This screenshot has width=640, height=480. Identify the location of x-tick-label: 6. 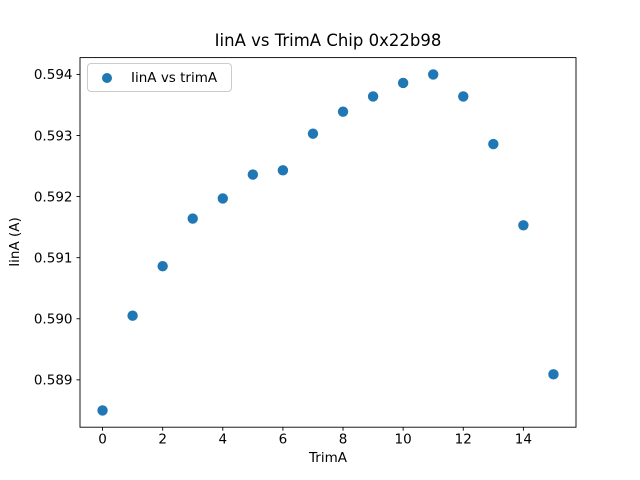
(283, 440).